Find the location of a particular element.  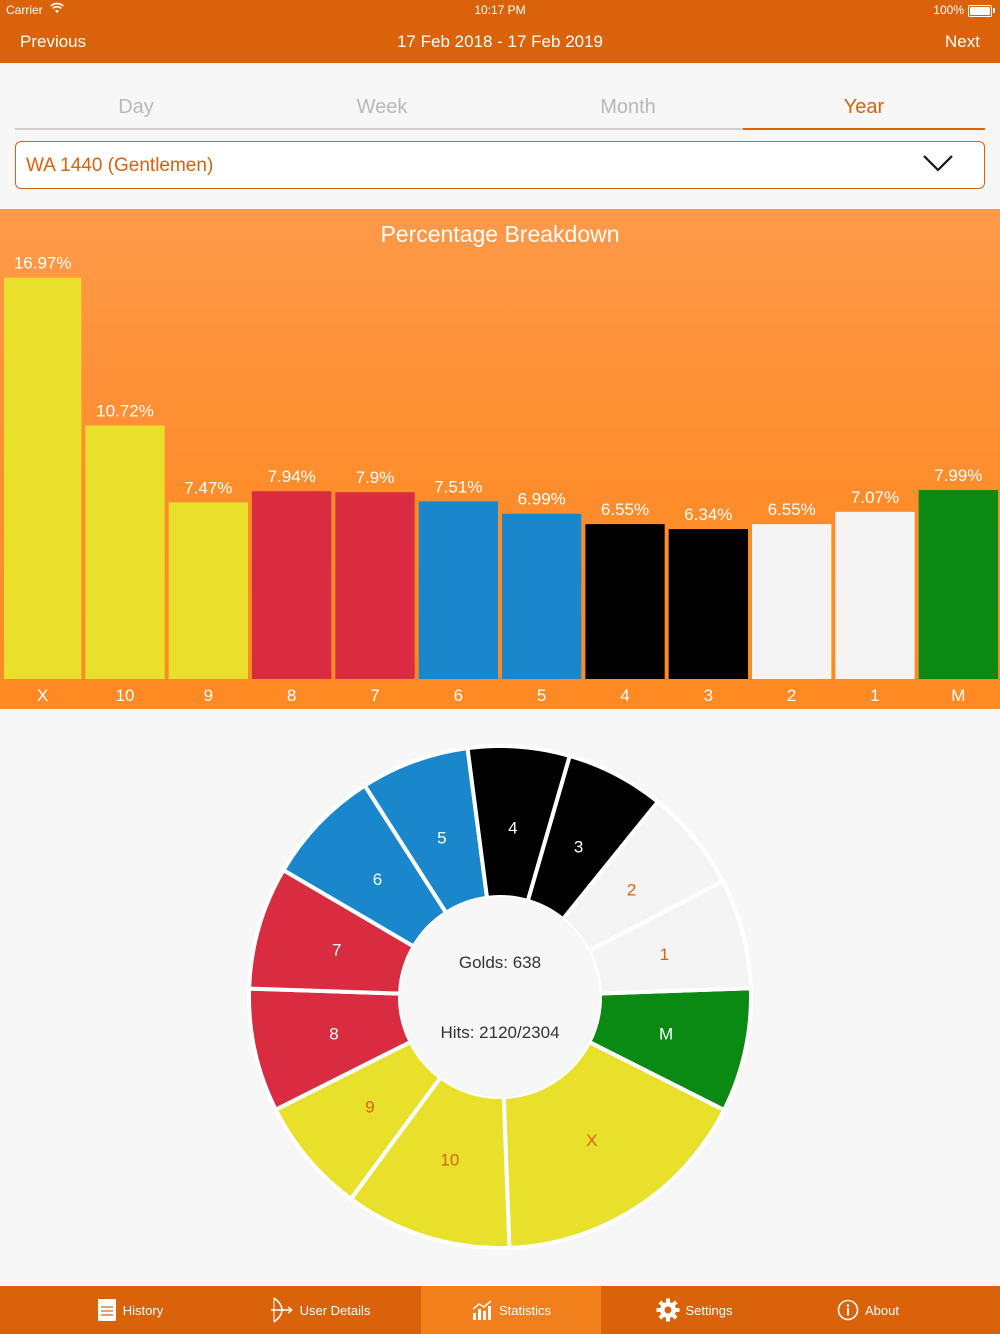

tabbar-user-details: User Details is located at coordinates (320, 1310).